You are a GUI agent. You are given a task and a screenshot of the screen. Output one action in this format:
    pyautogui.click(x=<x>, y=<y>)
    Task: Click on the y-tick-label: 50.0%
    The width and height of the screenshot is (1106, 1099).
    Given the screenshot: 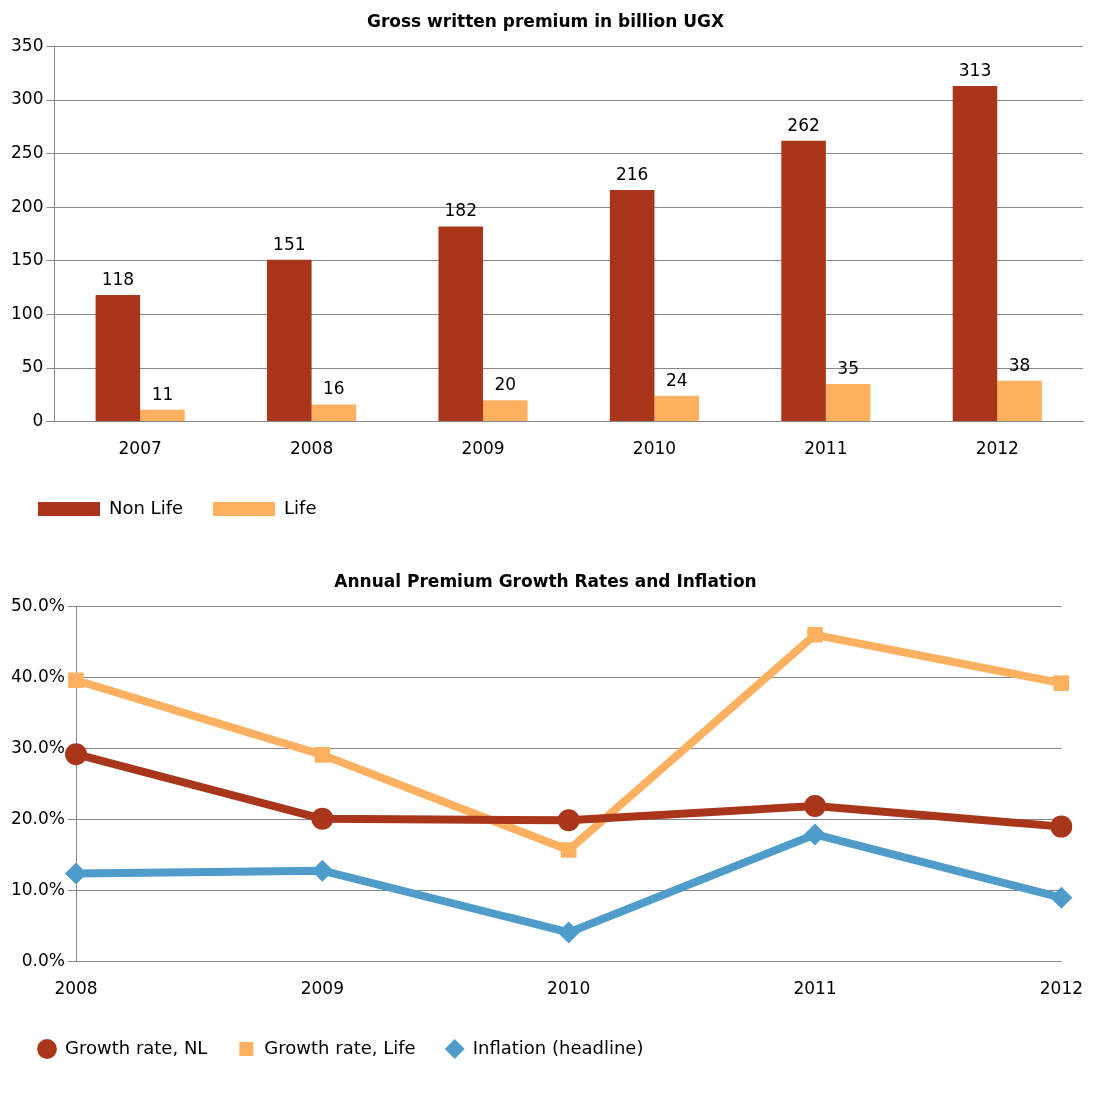 What is the action you would take?
    pyautogui.click(x=37, y=604)
    